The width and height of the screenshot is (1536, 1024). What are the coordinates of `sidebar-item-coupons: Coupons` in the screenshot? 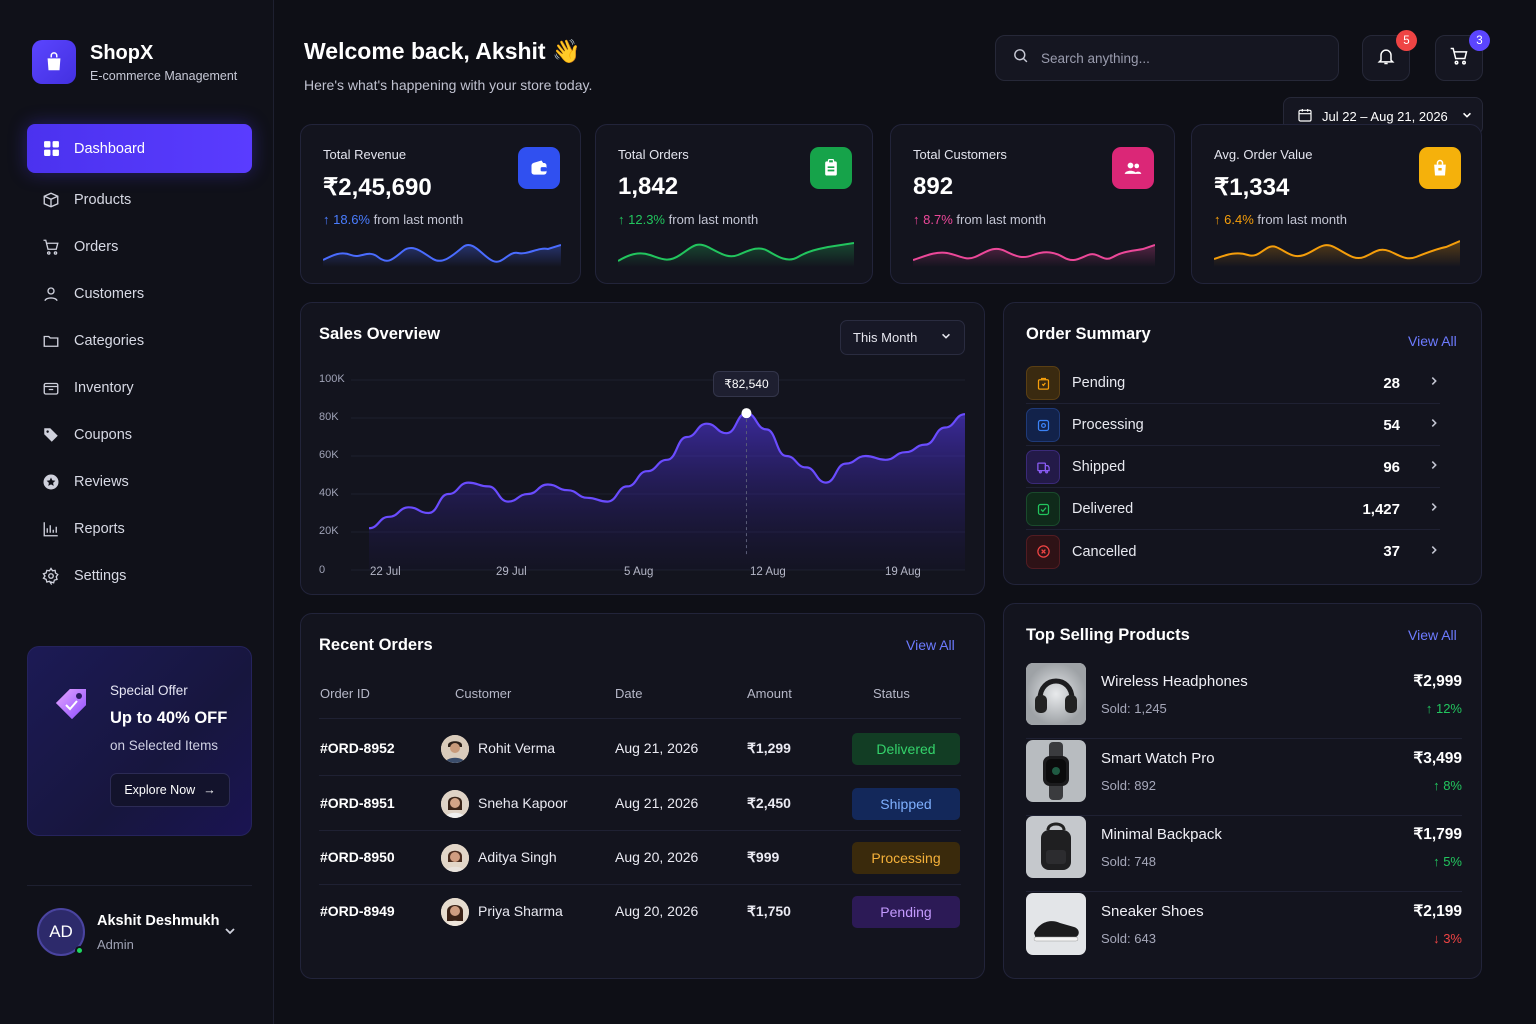 It's located at (139, 434).